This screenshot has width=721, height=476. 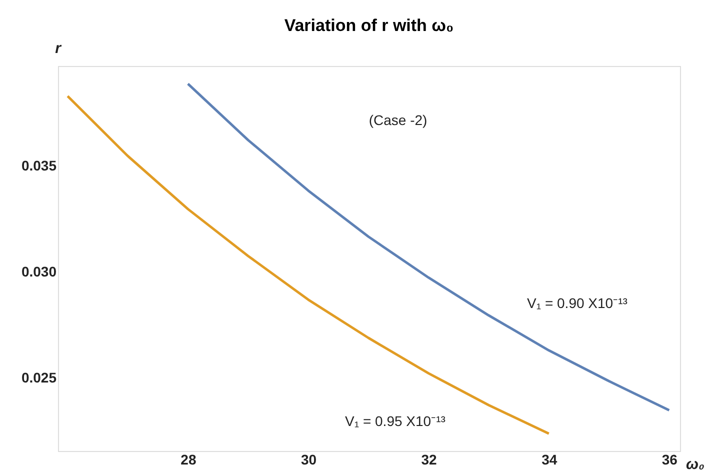 I want to click on y-tick-label: 0.025, so click(x=39, y=377).